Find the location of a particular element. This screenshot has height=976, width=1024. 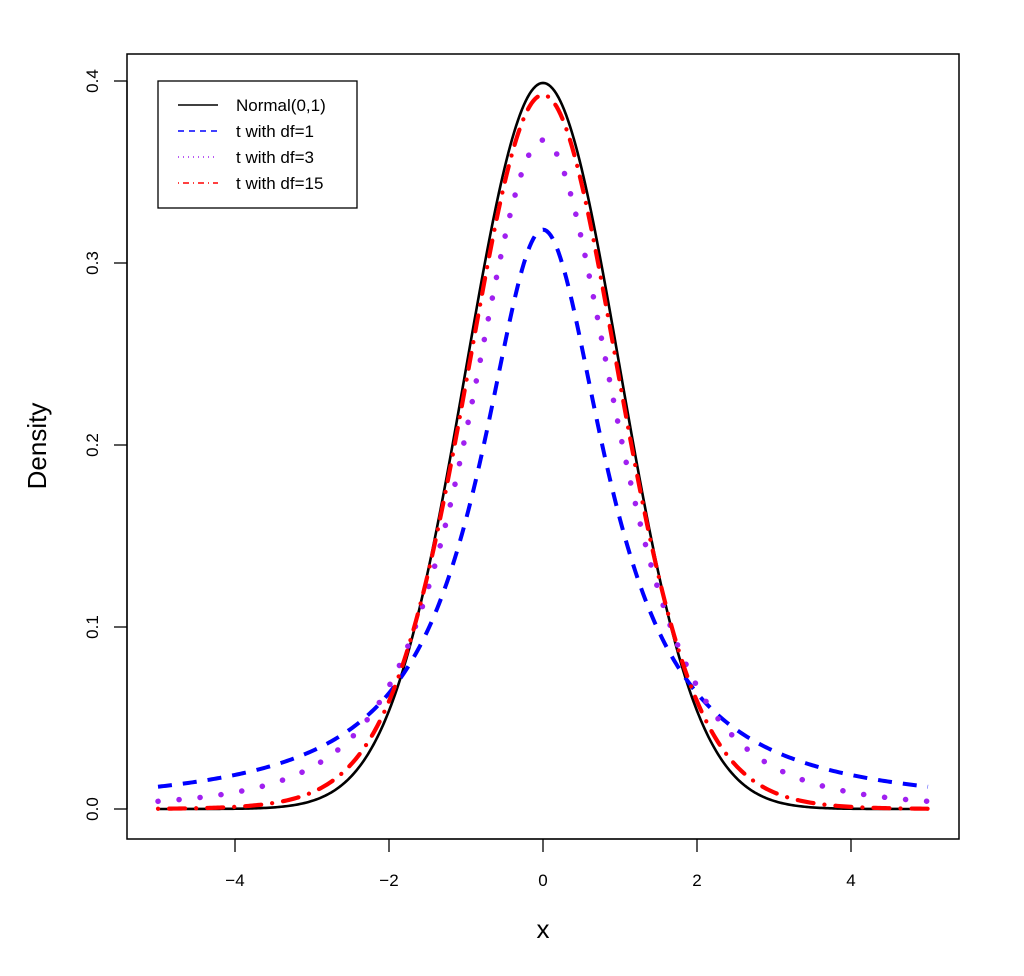

legend-item: t with df=1 is located at coordinates (246, 131).